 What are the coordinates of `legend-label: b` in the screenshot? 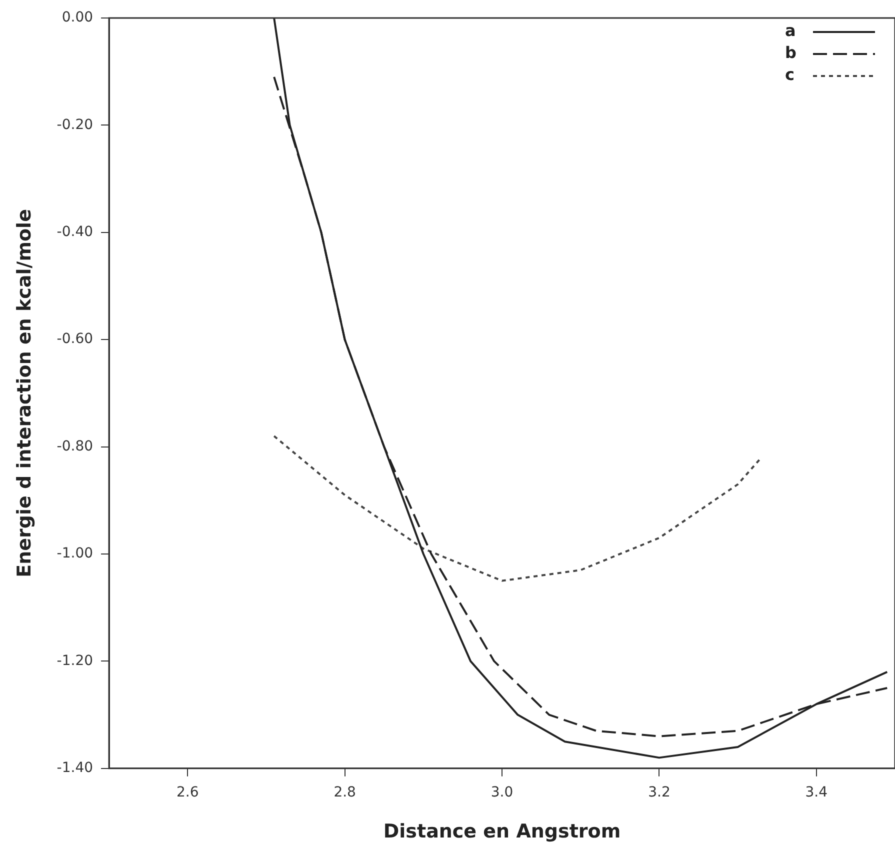 It's located at (790, 52).